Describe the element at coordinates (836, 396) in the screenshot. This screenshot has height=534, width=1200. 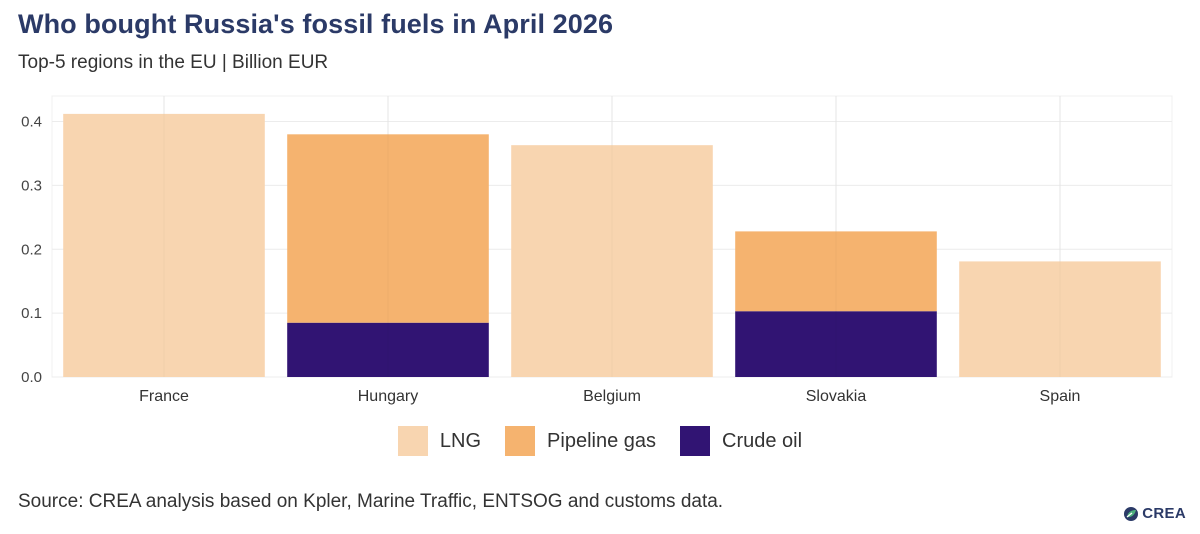
I see `x-tick-label-slovakia: Slovakia` at that location.